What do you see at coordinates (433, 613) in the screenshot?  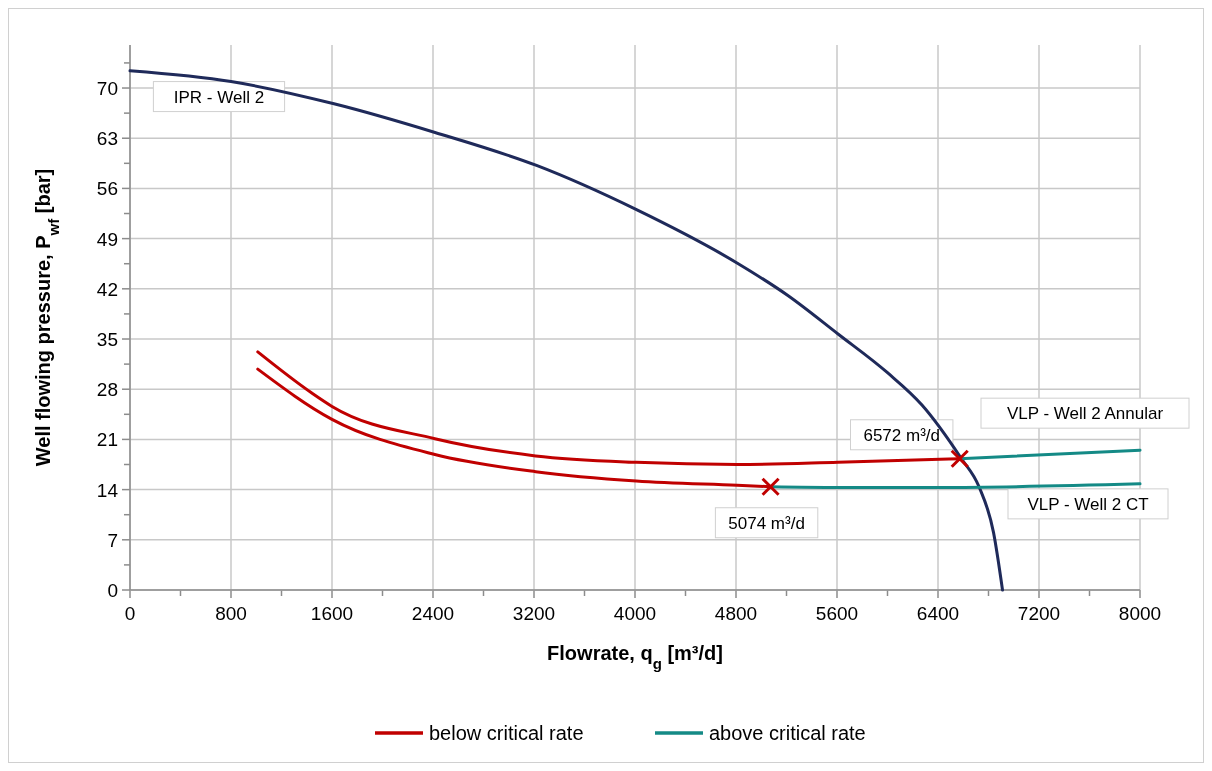 I see `x-tick-label: 2400` at bounding box center [433, 613].